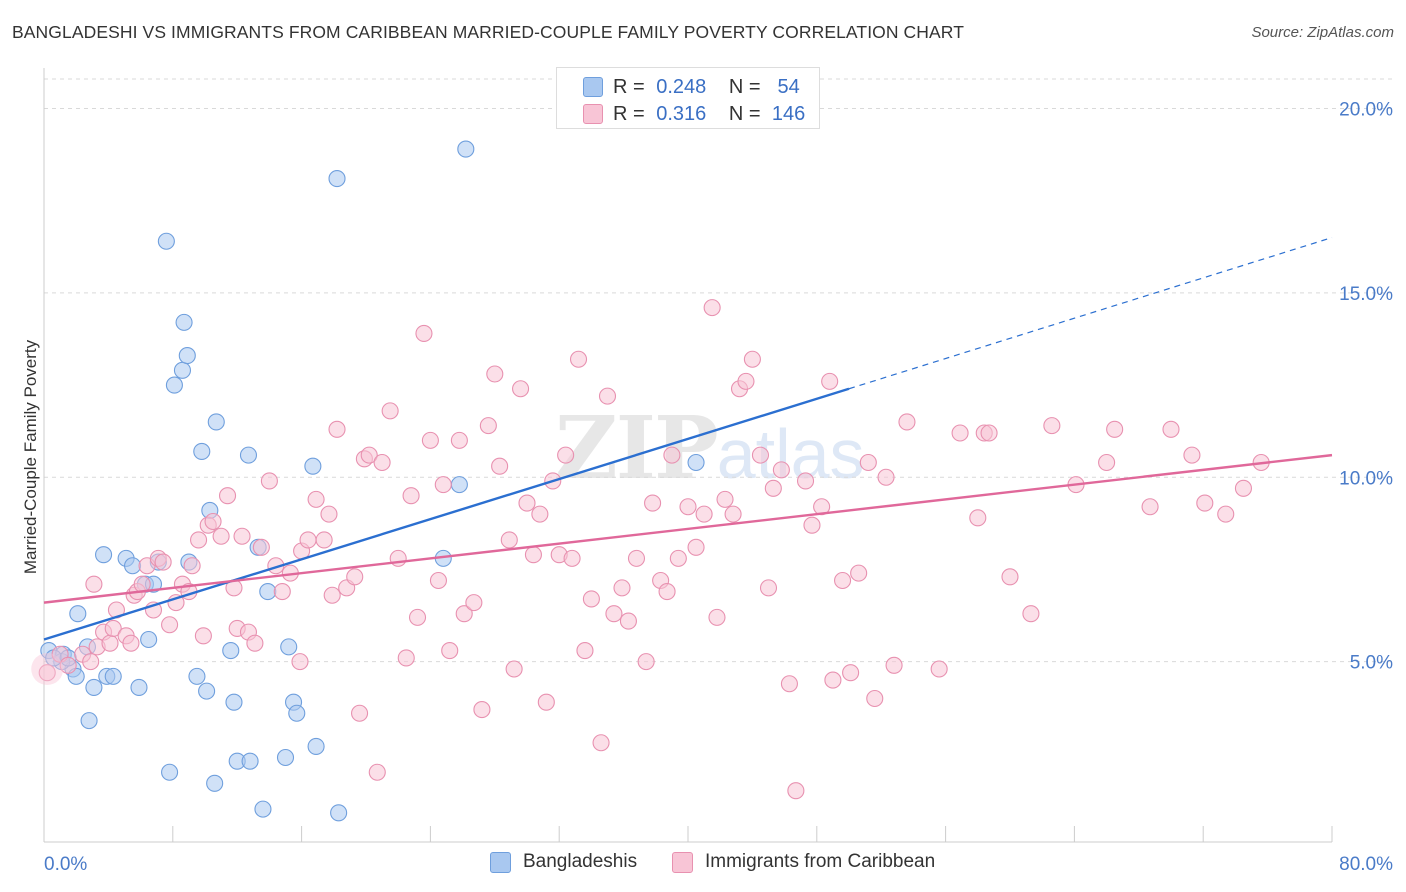  What do you see at coordinates (1090, 313) in the screenshot?
I see `trend-line-bangladeshis-extension` at bounding box center [1090, 313].